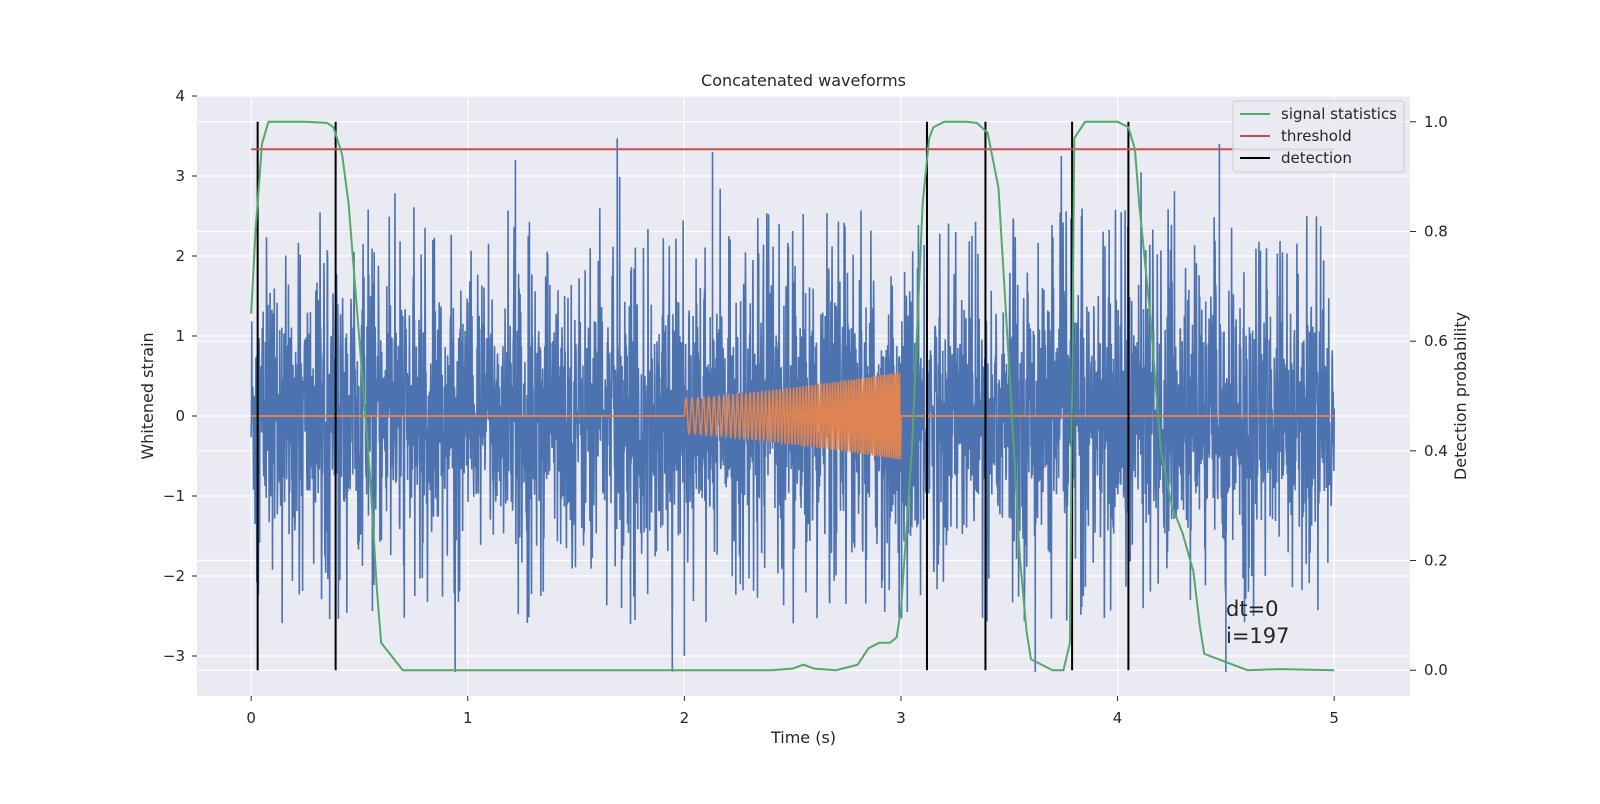 This screenshot has height=804, width=1600. I want to click on y-tick-label: 3, so click(180, 176).